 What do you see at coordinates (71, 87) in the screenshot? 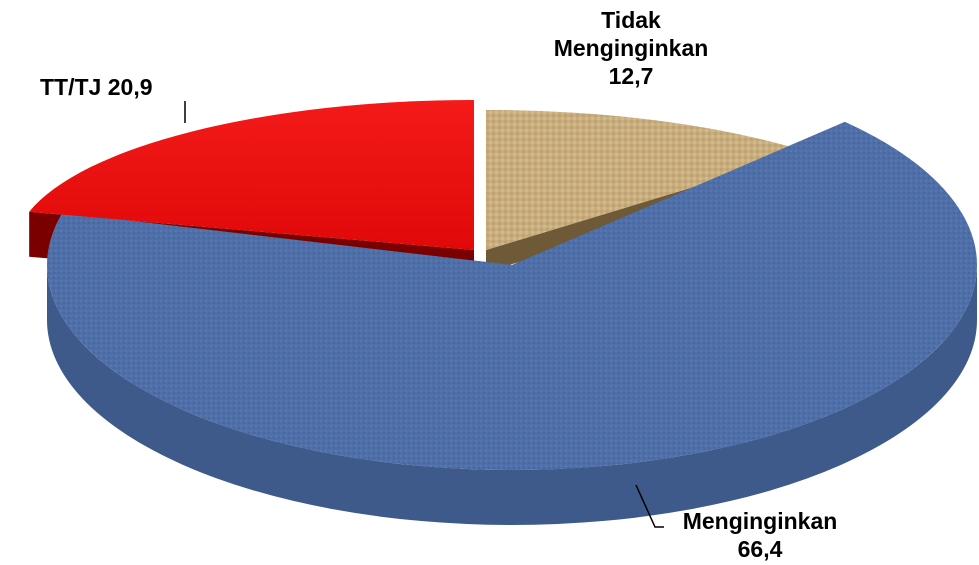
I see `label-tttj-name: TT/TJ` at bounding box center [71, 87].